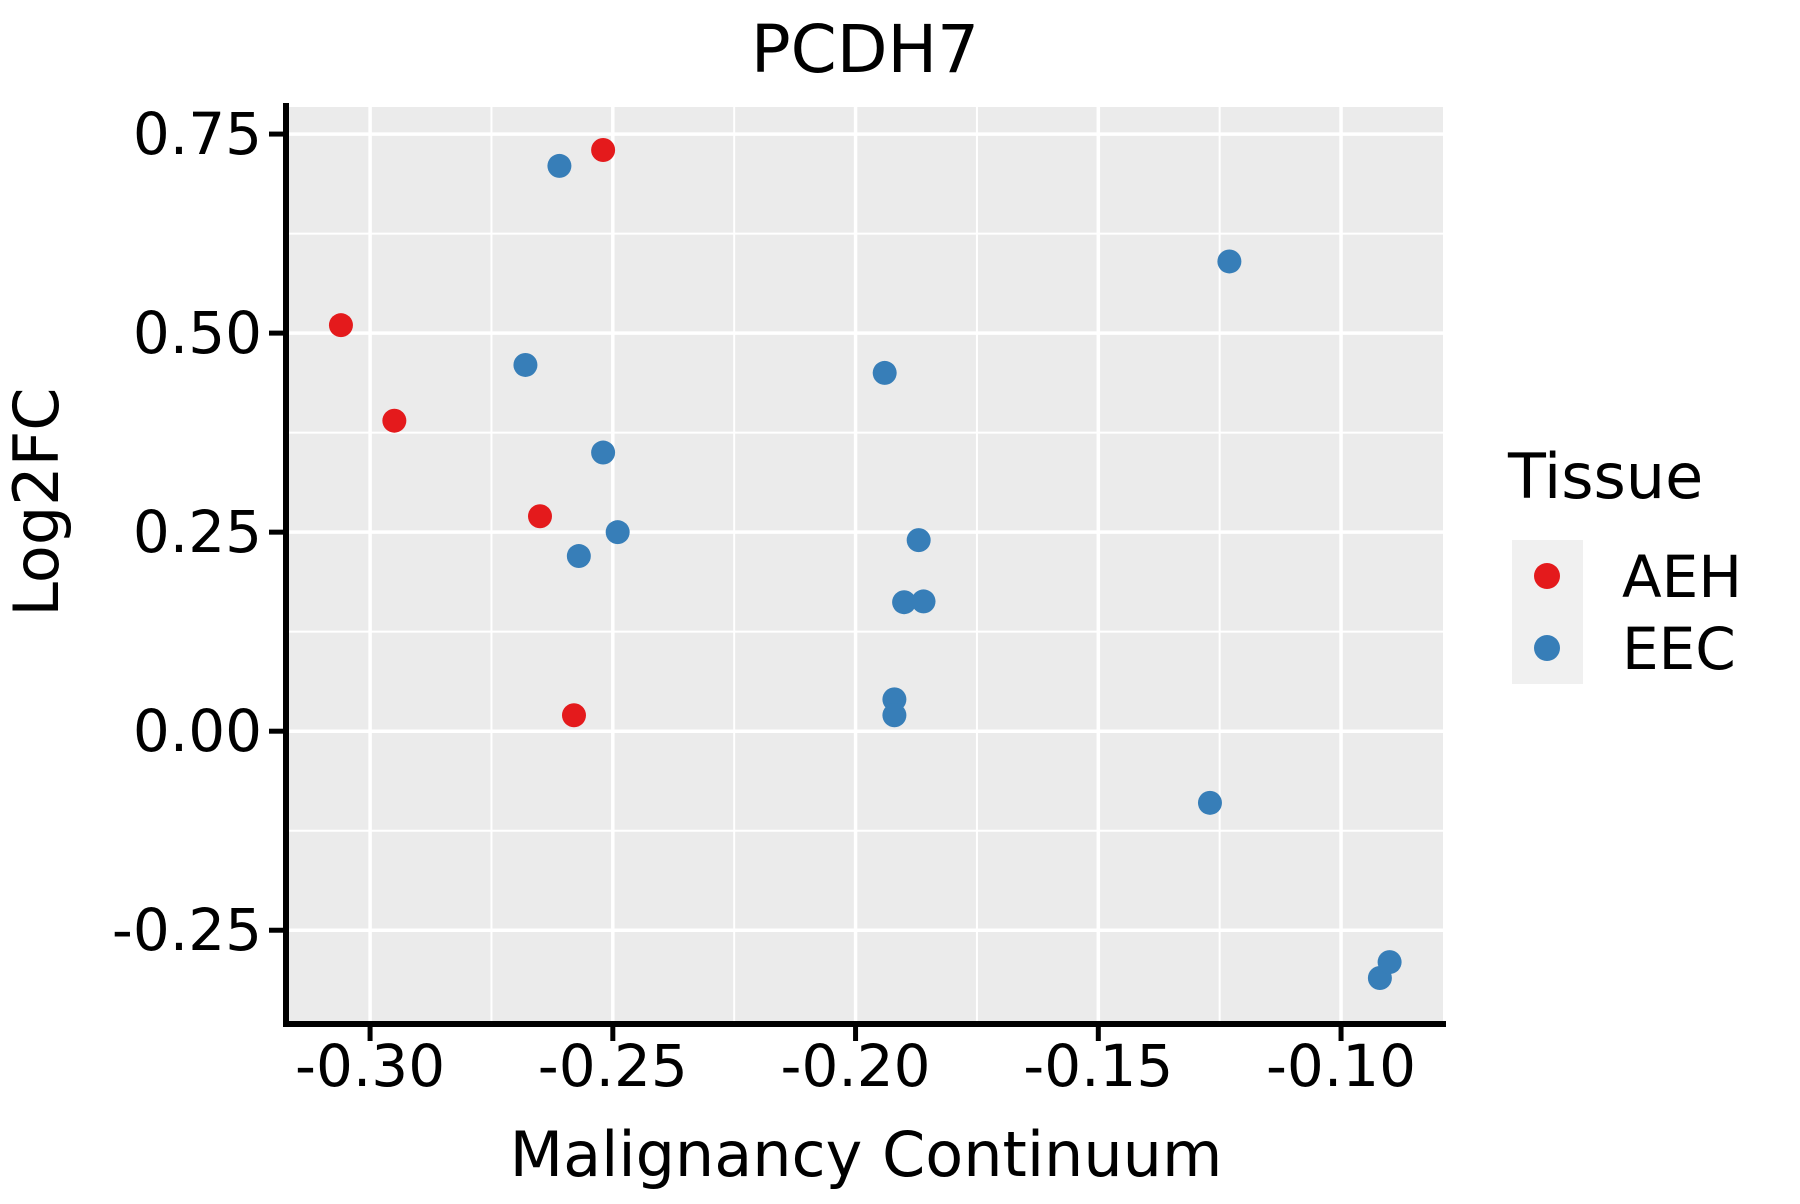 Image resolution: width=1800 pixels, height=1204 pixels. What do you see at coordinates (197, 731) in the screenshot?
I see `y-tick-label: 0.00` at bounding box center [197, 731].